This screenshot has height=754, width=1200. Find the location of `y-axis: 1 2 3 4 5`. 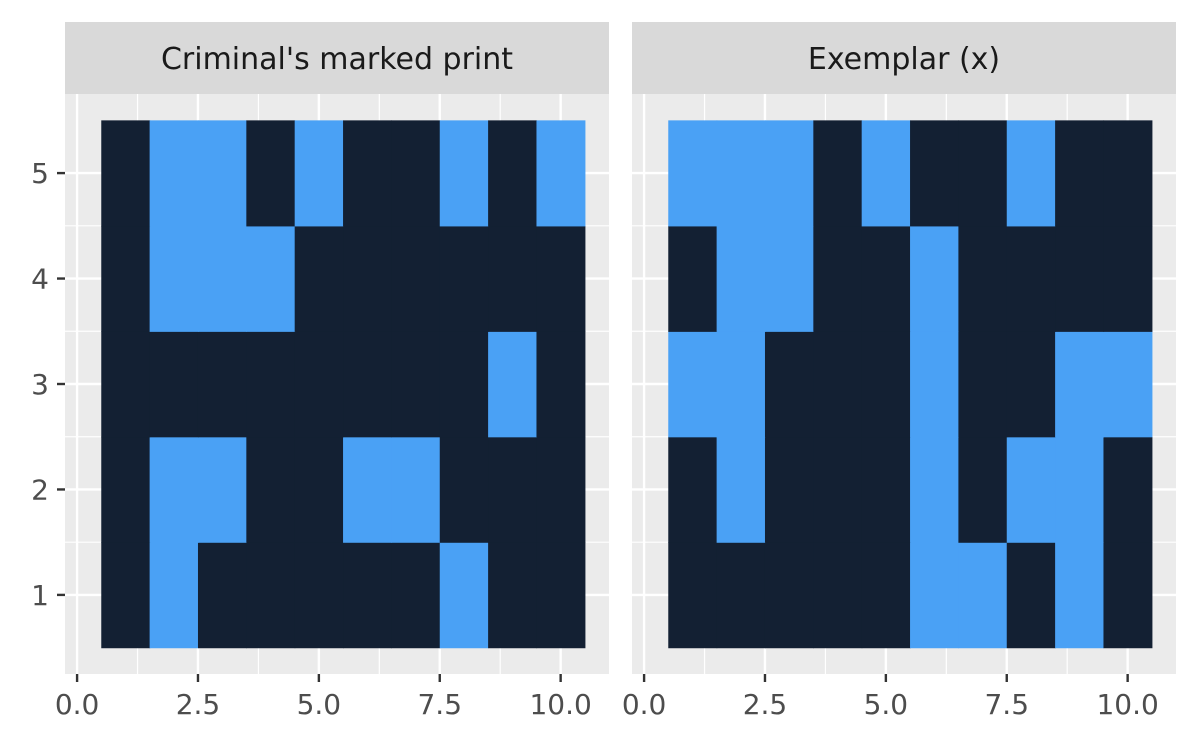

y-axis: 1 2 3 4 5 is located at coordinates (48, 384).